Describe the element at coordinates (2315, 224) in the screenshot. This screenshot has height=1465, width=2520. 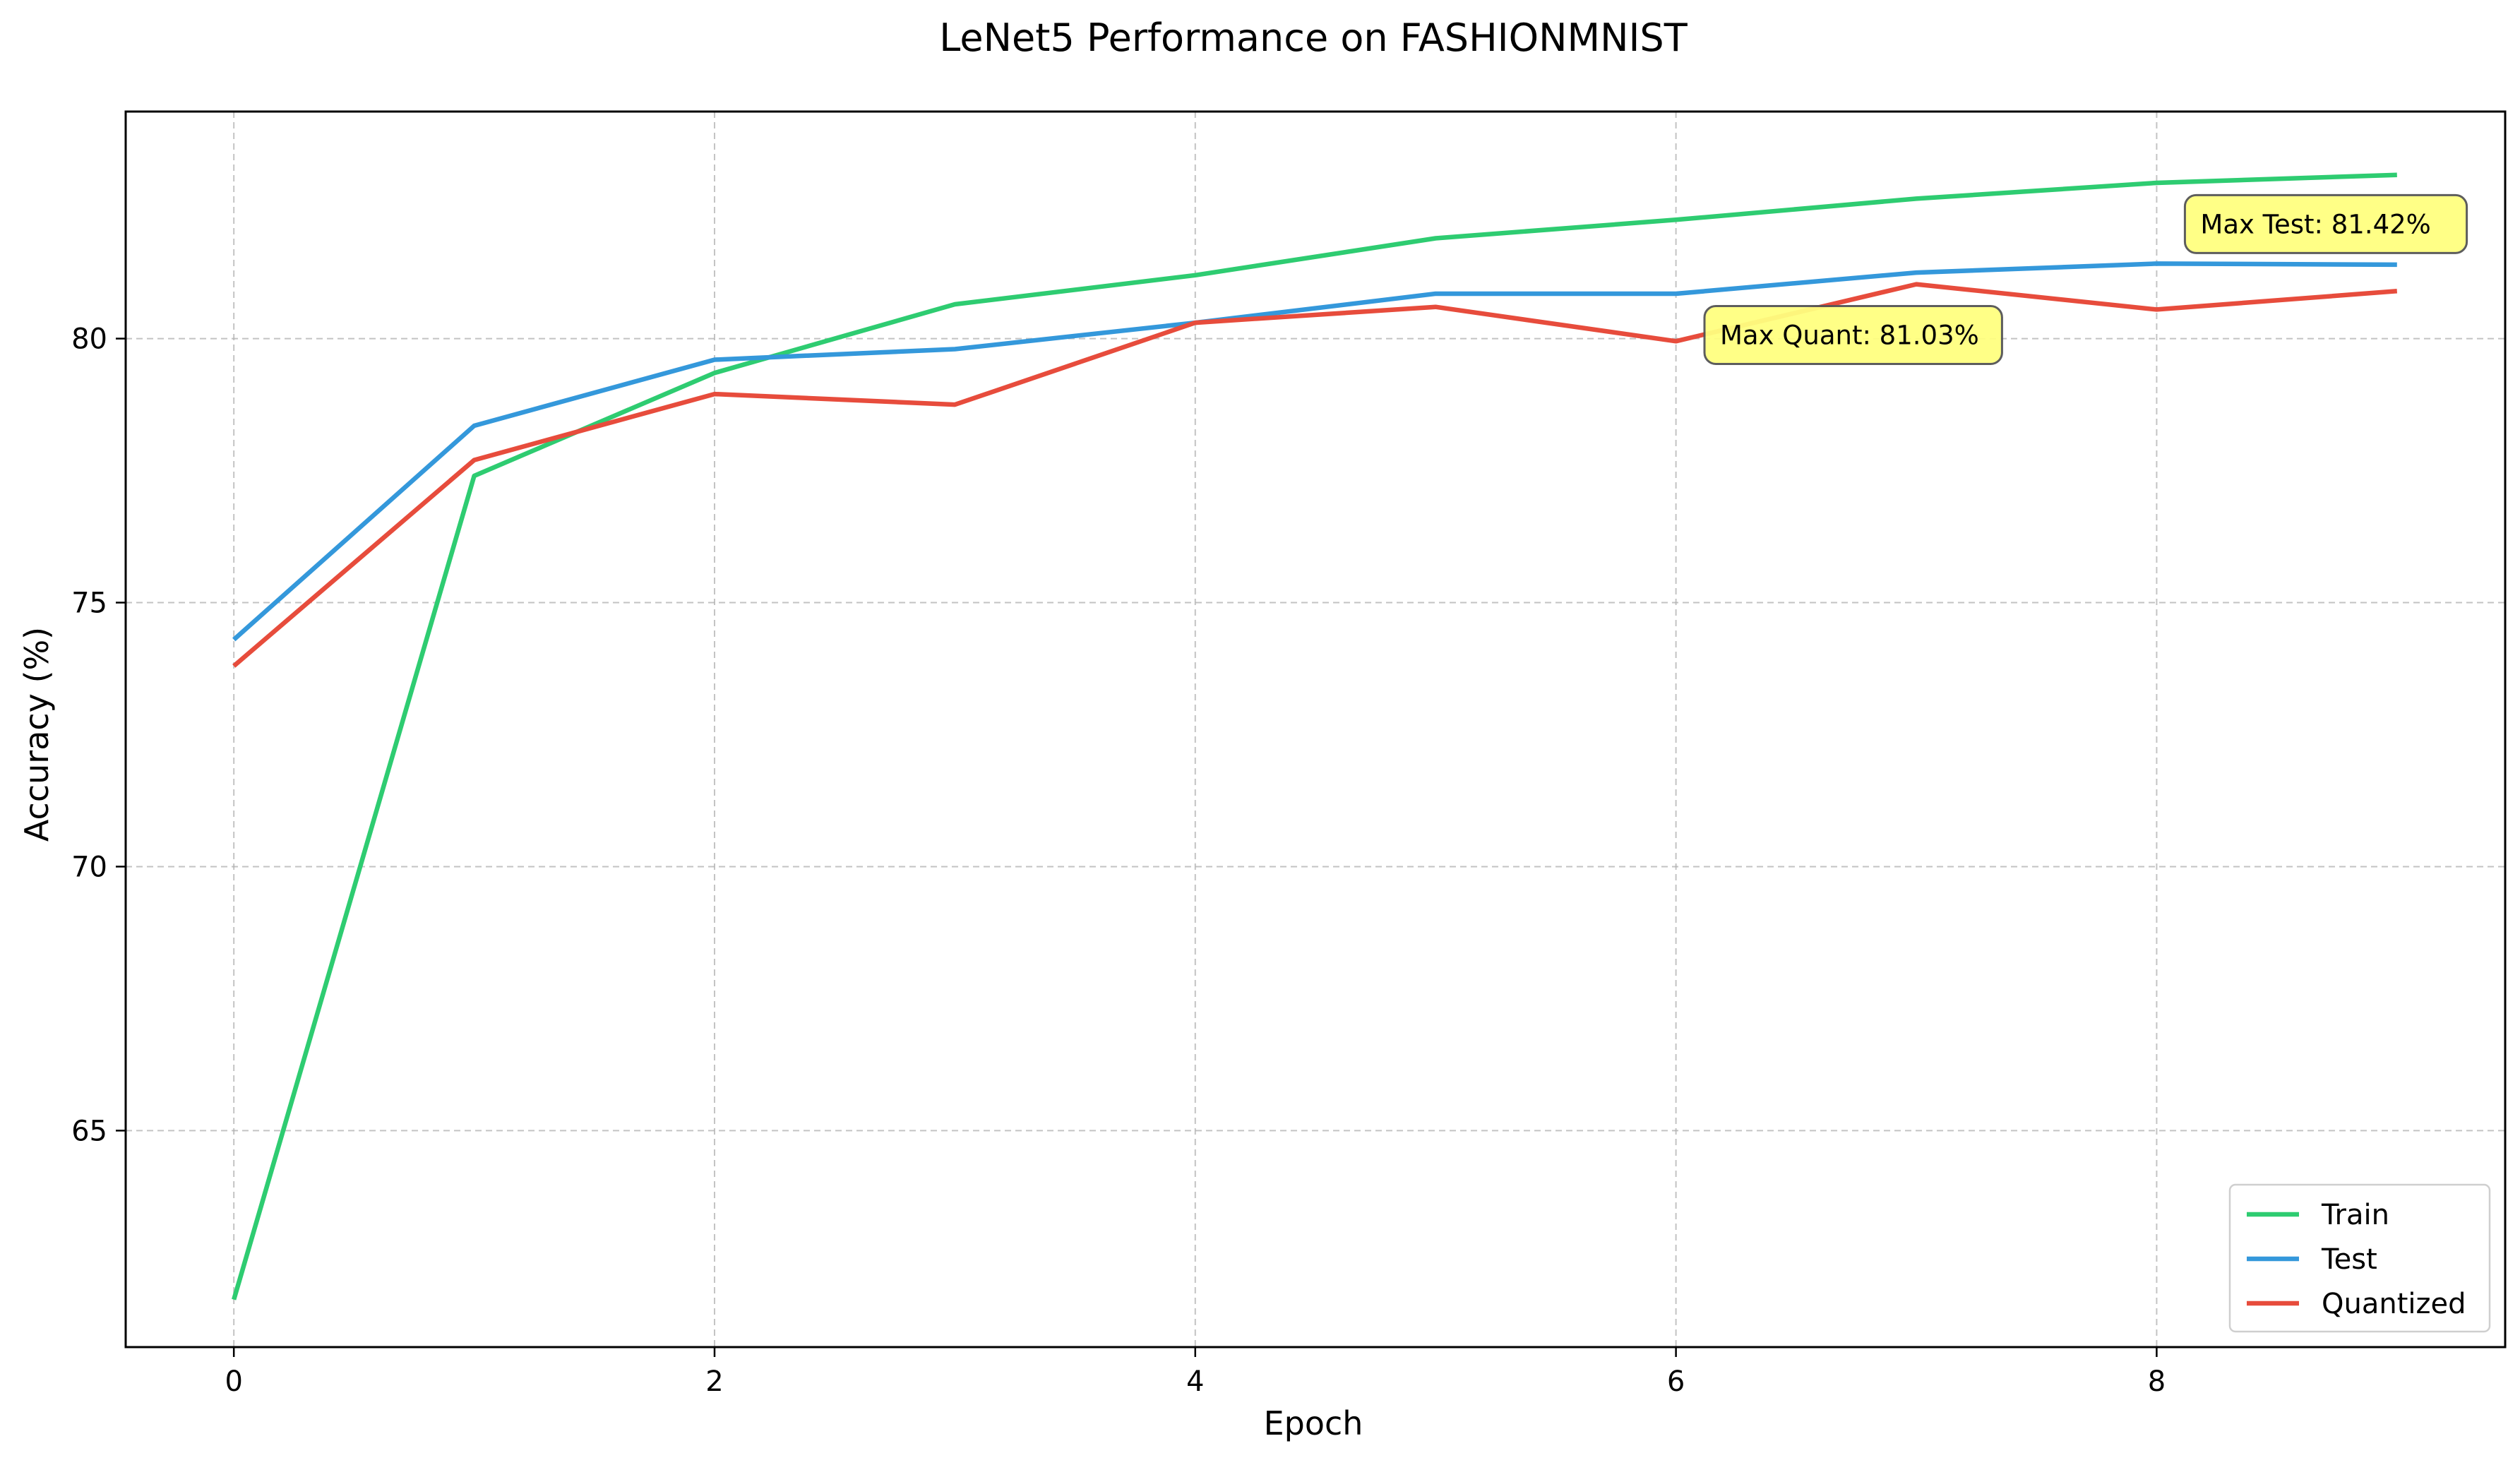
I see `annotation-text: Max Test: 81.42%` at that location.